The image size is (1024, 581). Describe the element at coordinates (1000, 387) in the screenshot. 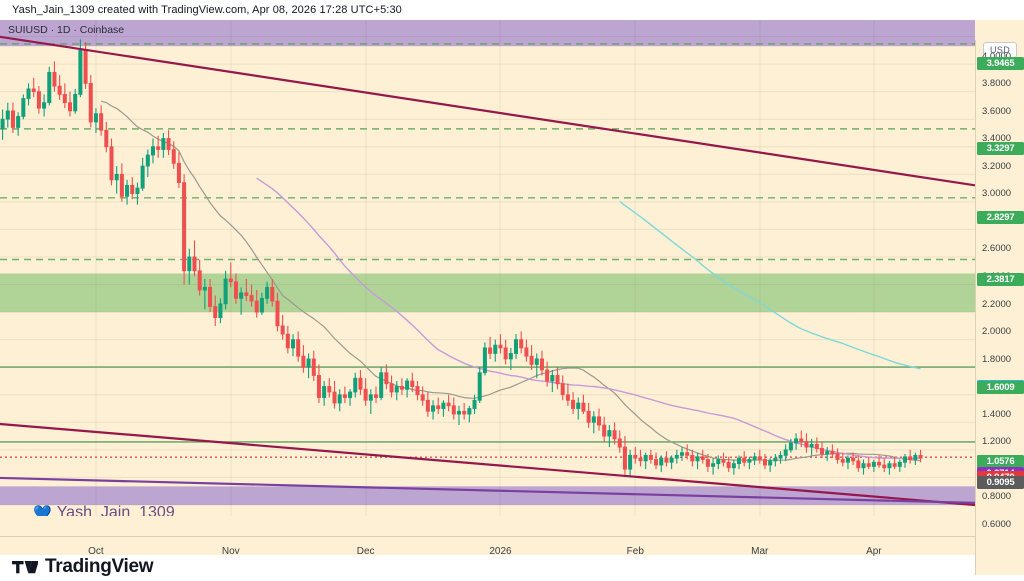

I see `price-label-level: 1.6009` at that location.